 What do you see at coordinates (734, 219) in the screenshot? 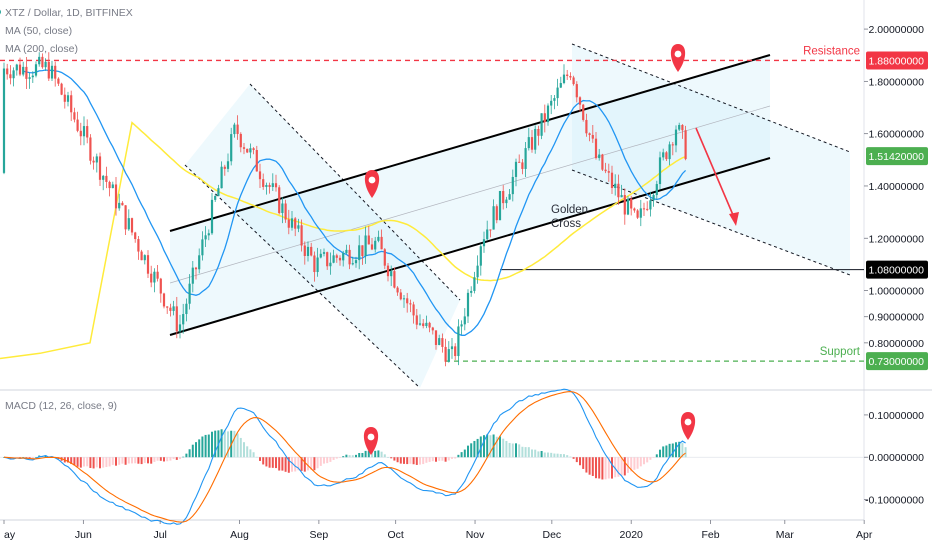
I see `forecast-arrow-head` at bounding box center [734, 219].